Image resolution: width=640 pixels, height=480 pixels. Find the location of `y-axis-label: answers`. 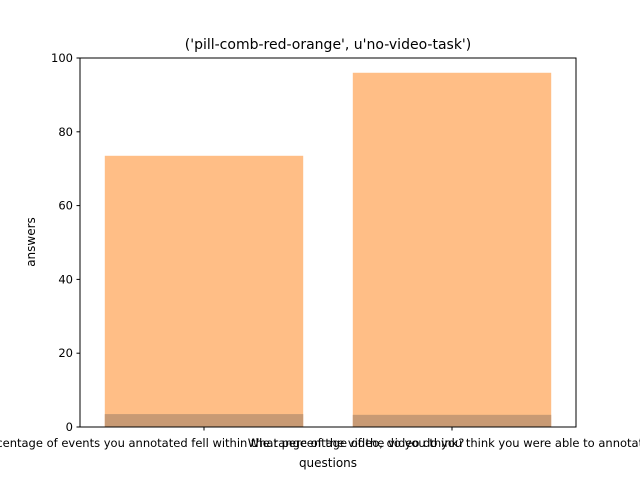

y-axis-label: answers is located at coordinates (31, 242).